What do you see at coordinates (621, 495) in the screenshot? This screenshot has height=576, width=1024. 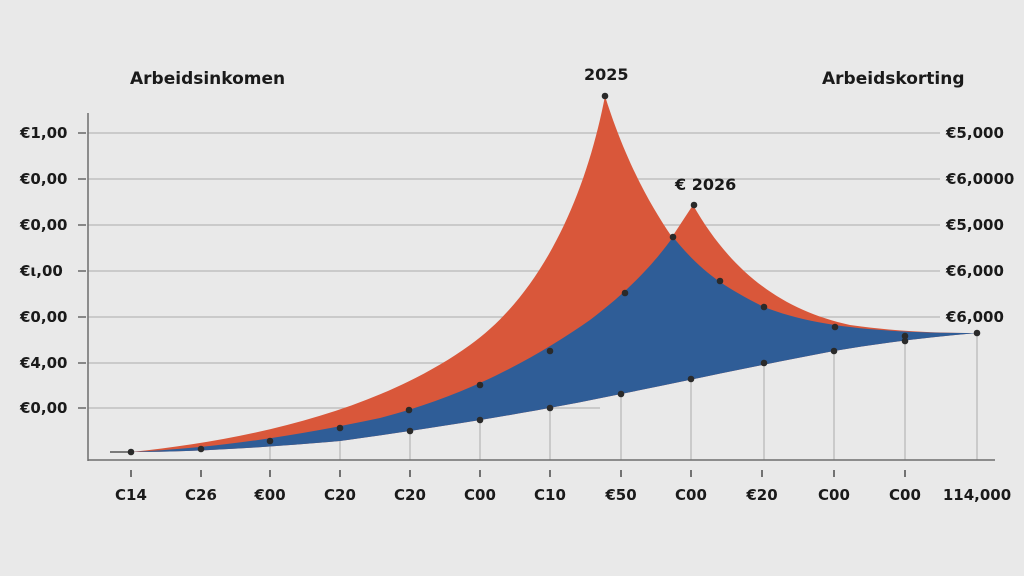 I see `x-tick: €50` at bounding box center [621, 495].